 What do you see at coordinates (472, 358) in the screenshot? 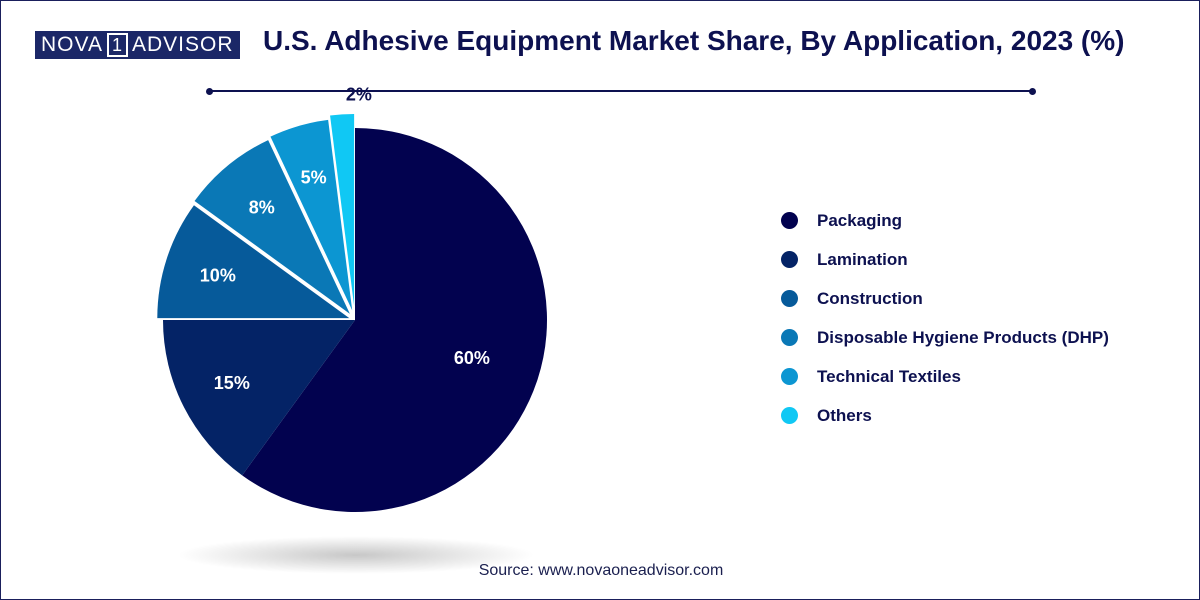
I see `data-label-packaging: 60%` at bounding box center [472, 358].